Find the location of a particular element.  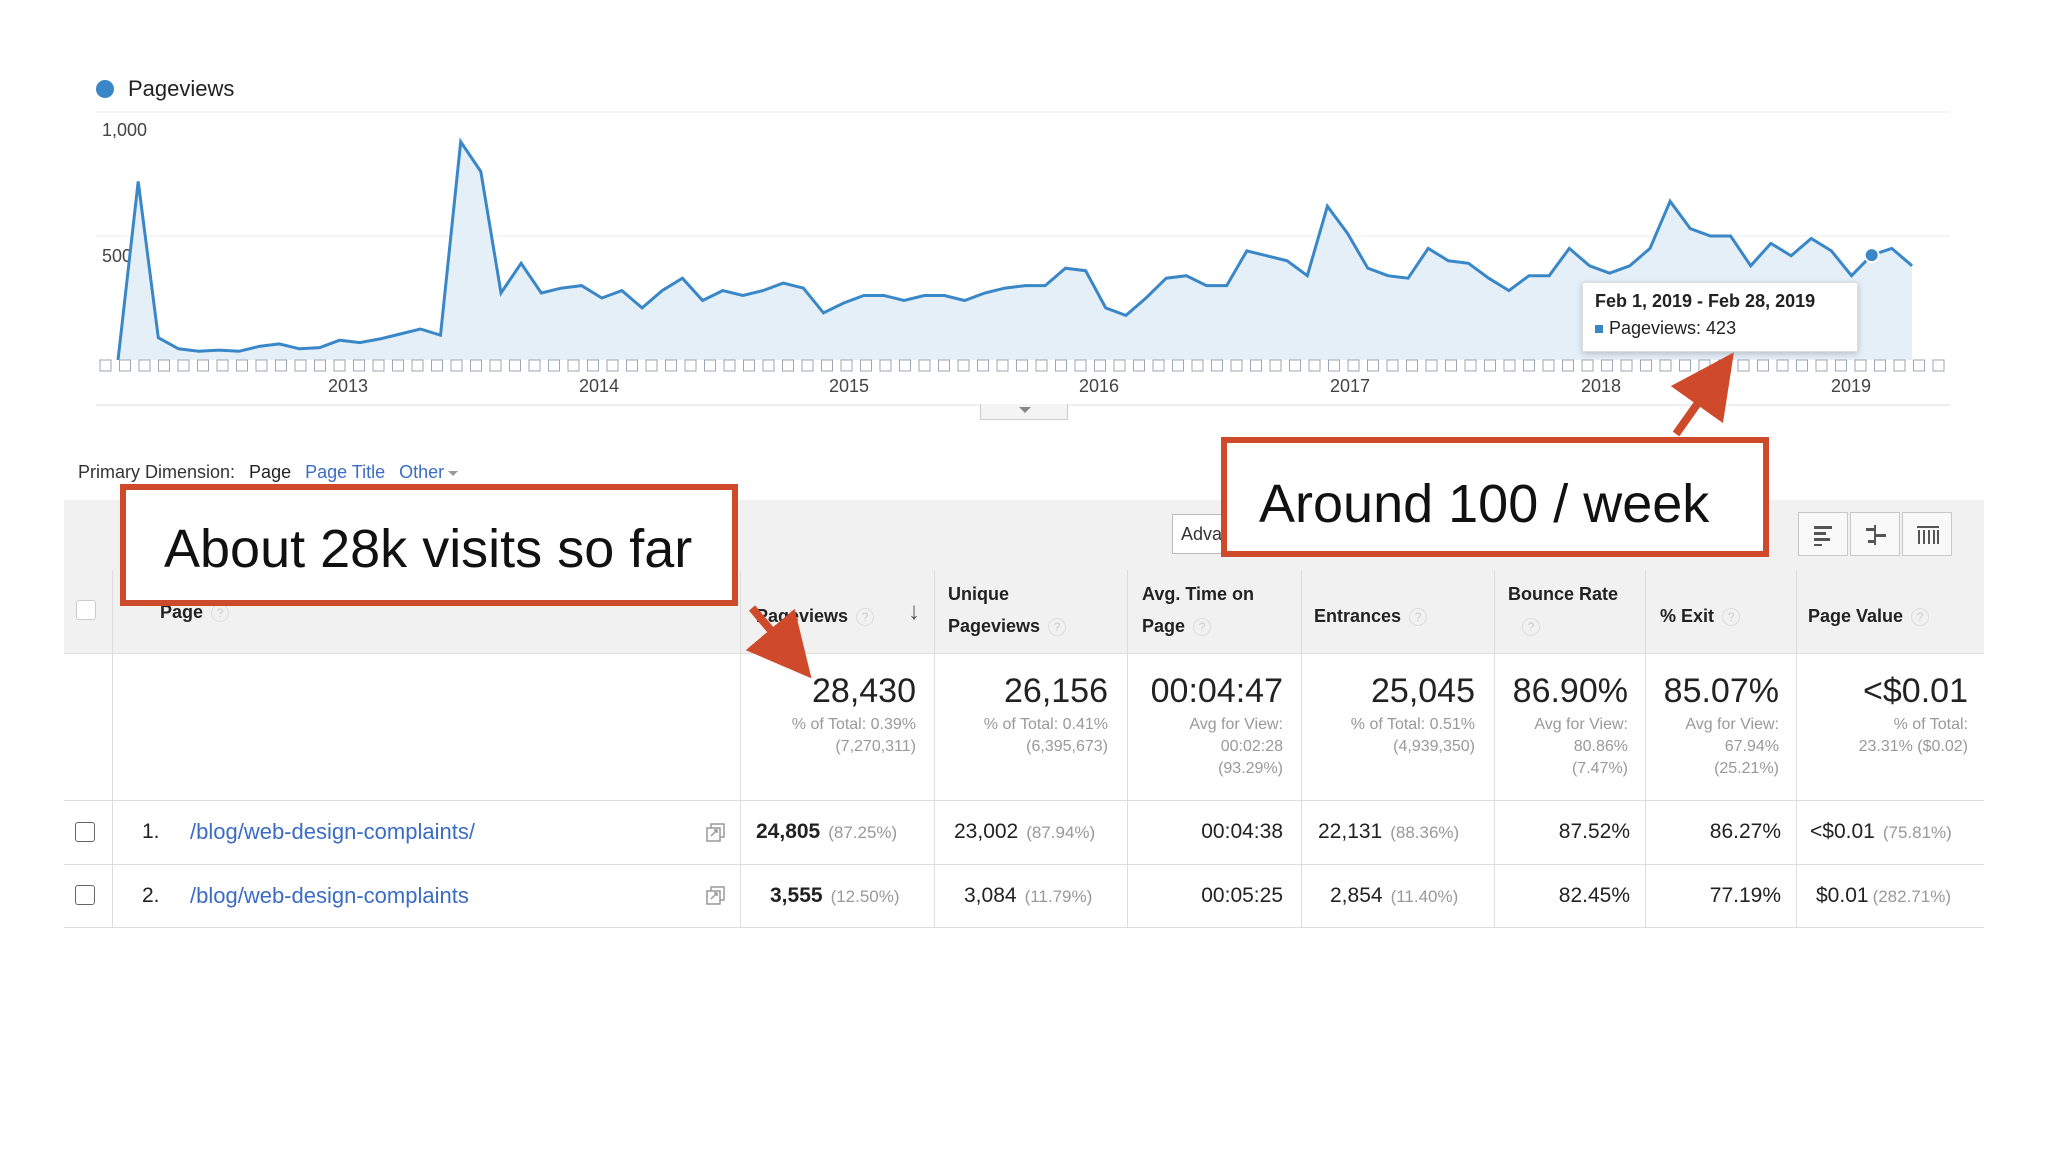

col-header-avg-time: Avg. Time on Page? is located at coordinates (1198, 610).